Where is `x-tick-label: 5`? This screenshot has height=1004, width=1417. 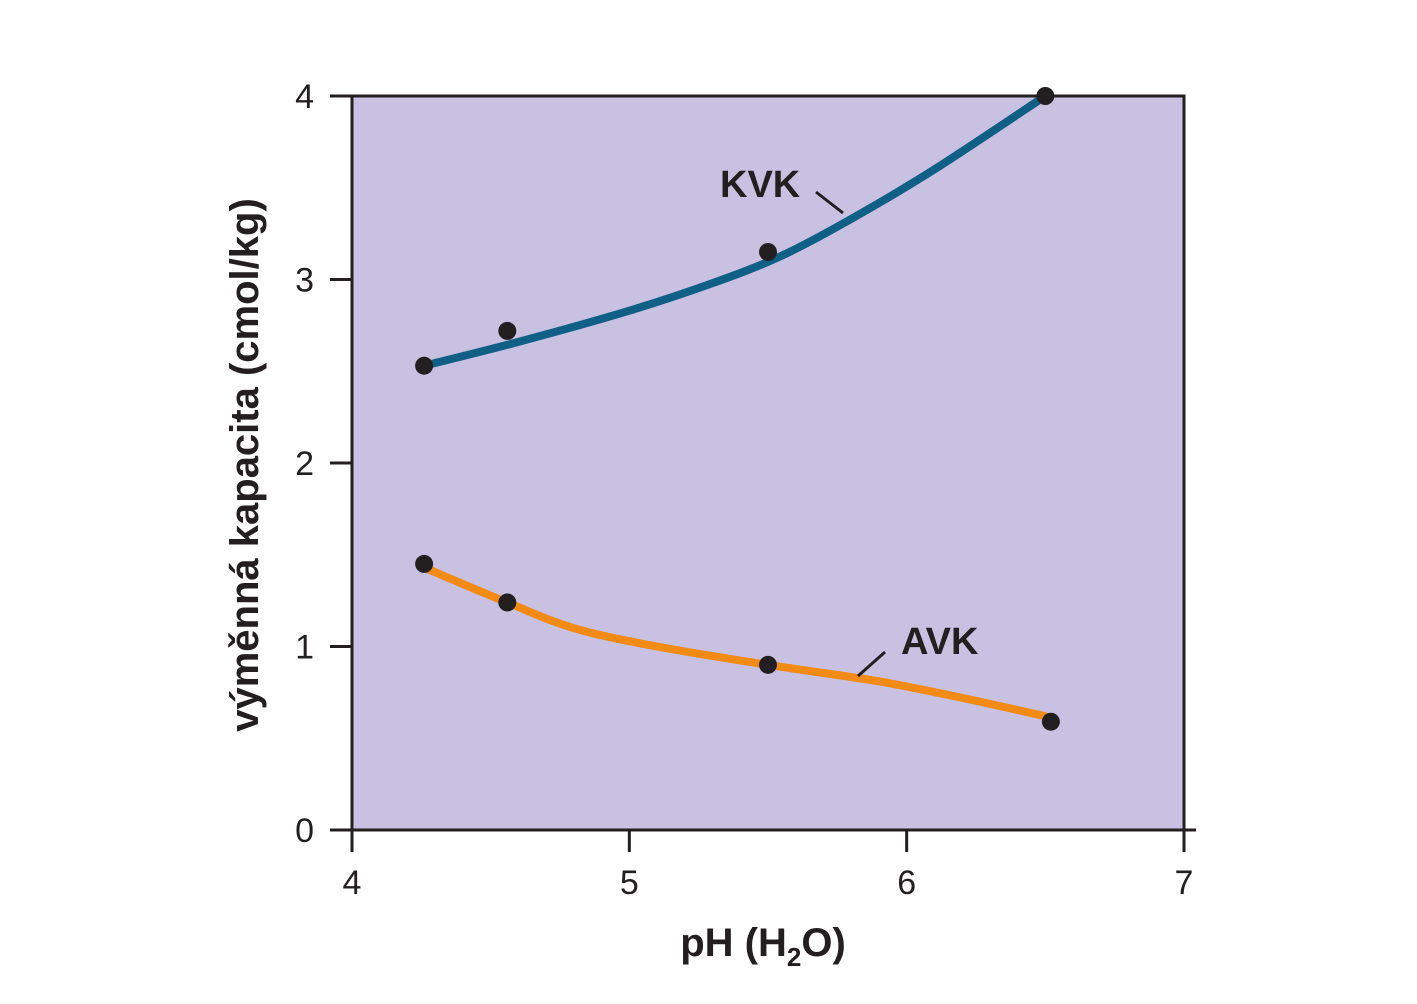
x-tick-label: 5 is located at coordinates (629, 883).